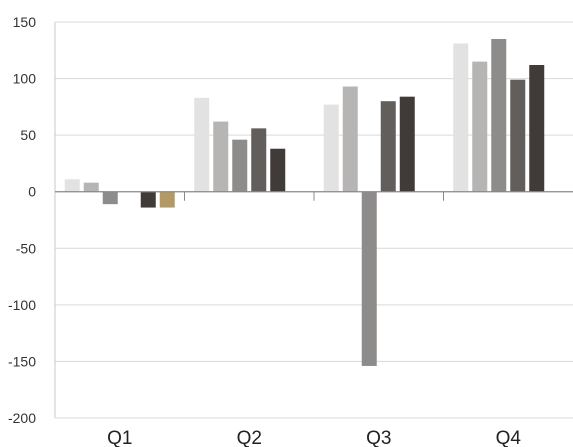 This screenshot has height=447, width=573. What do you see at coordinates (25, 79) in the screenshot?
I see `y-tick-label: 100` at bounding box center [25, 79].